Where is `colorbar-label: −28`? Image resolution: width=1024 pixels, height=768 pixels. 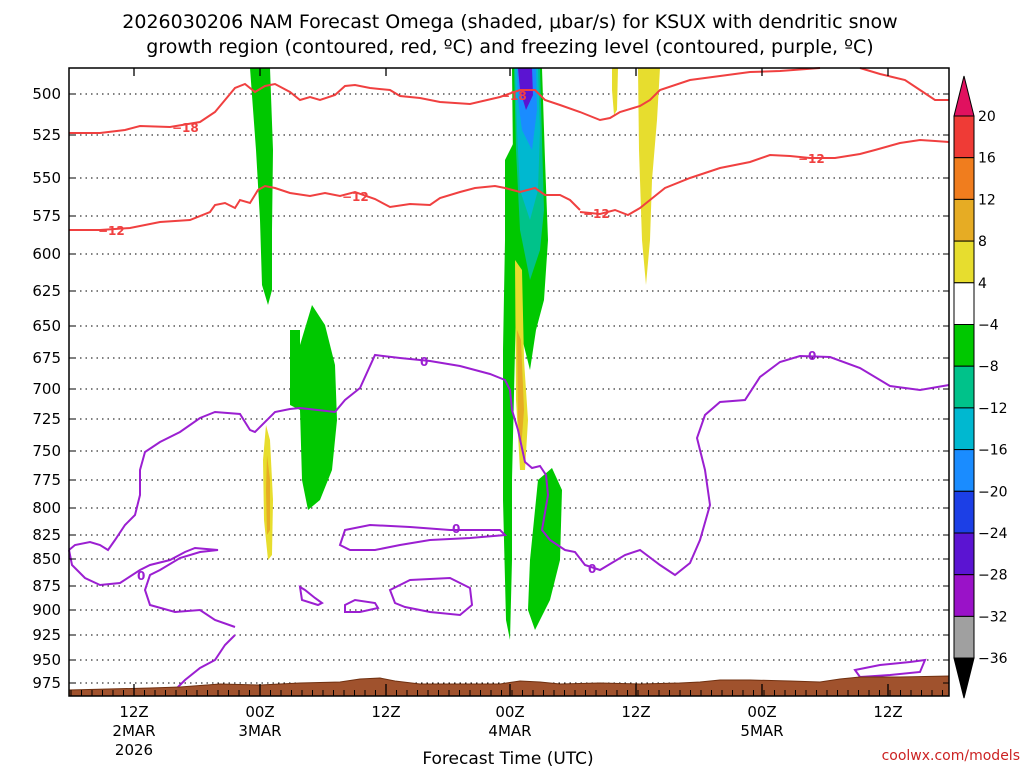 colorbar-label: −28 is located at coordinates (993, 576).